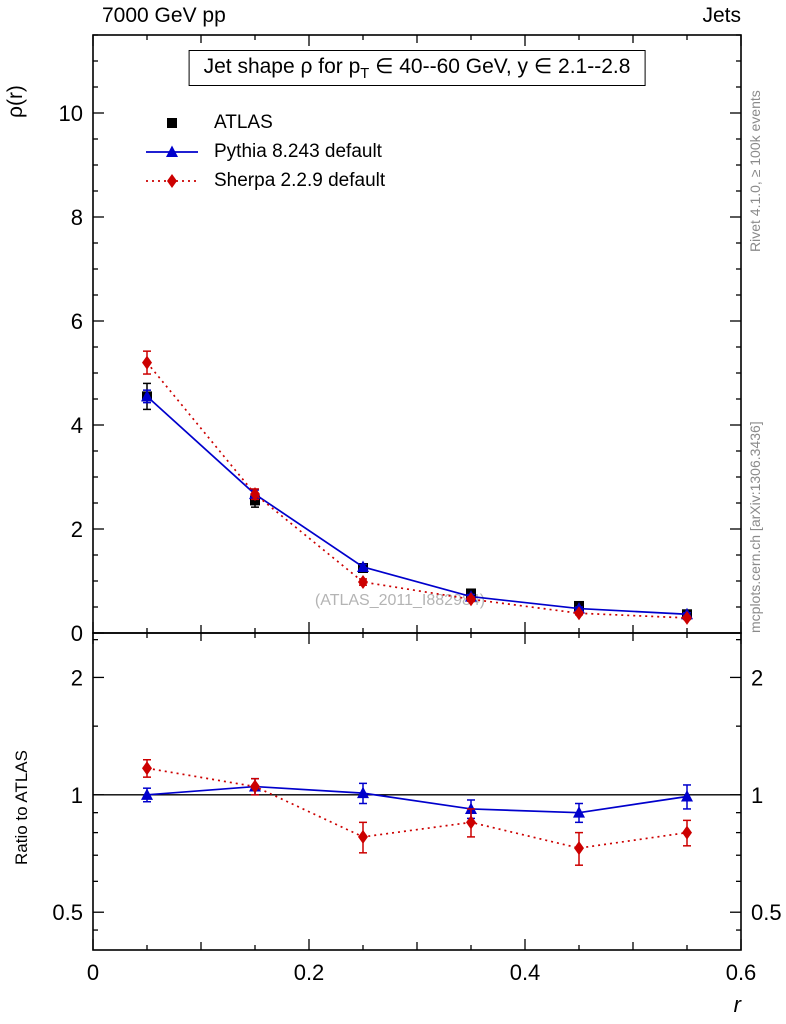 This screenshot has height=1024, width=786. What do you see at coordinates (766, 912) in the screenshot?
I see `ratio-y-tick-label-right: 0.5` at bounding box center [766, 912].